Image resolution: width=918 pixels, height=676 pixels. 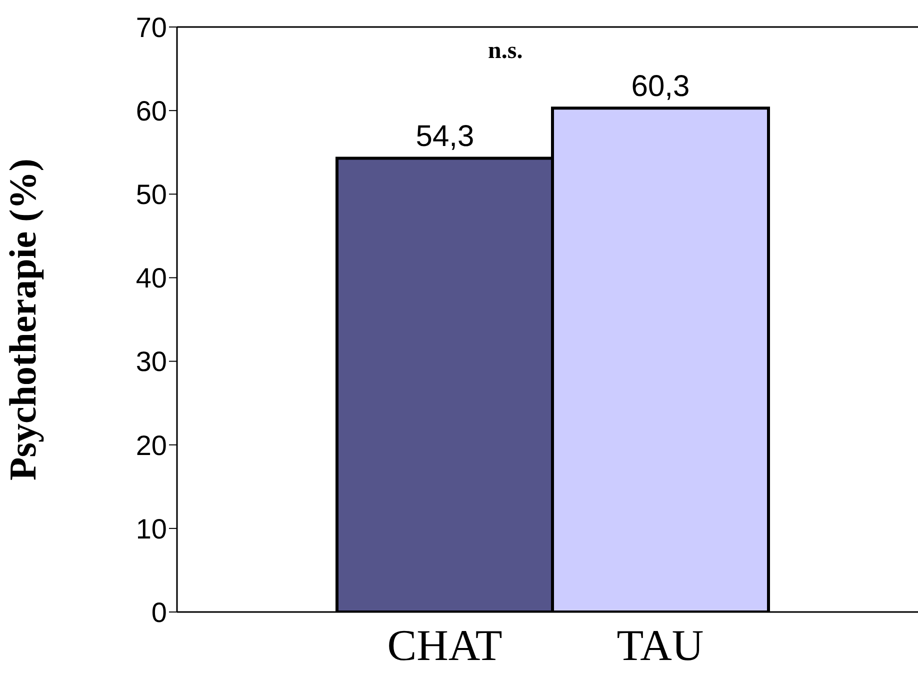 What do you see at coordinates (151, 528) in the screenshot?
I see `y-tick-label: 10` at bounding box center [151, 528].